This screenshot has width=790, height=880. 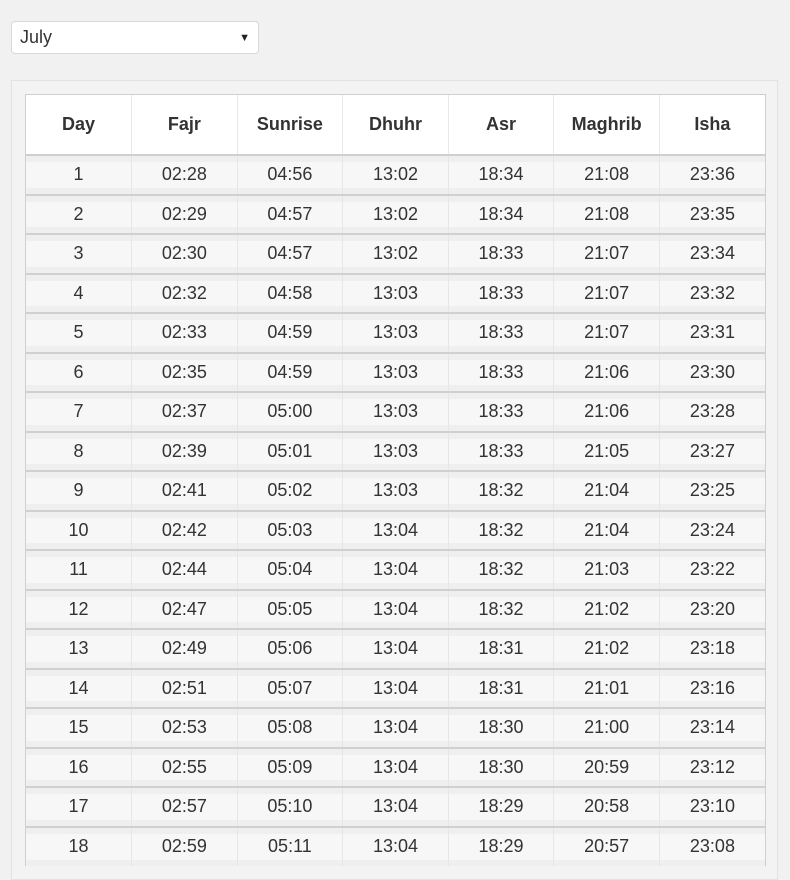 What do you see at coordinates (244, 37) in the screenshot?
I see `dropdown-triangle-icon: ▼` at bounding box center [244, 37].